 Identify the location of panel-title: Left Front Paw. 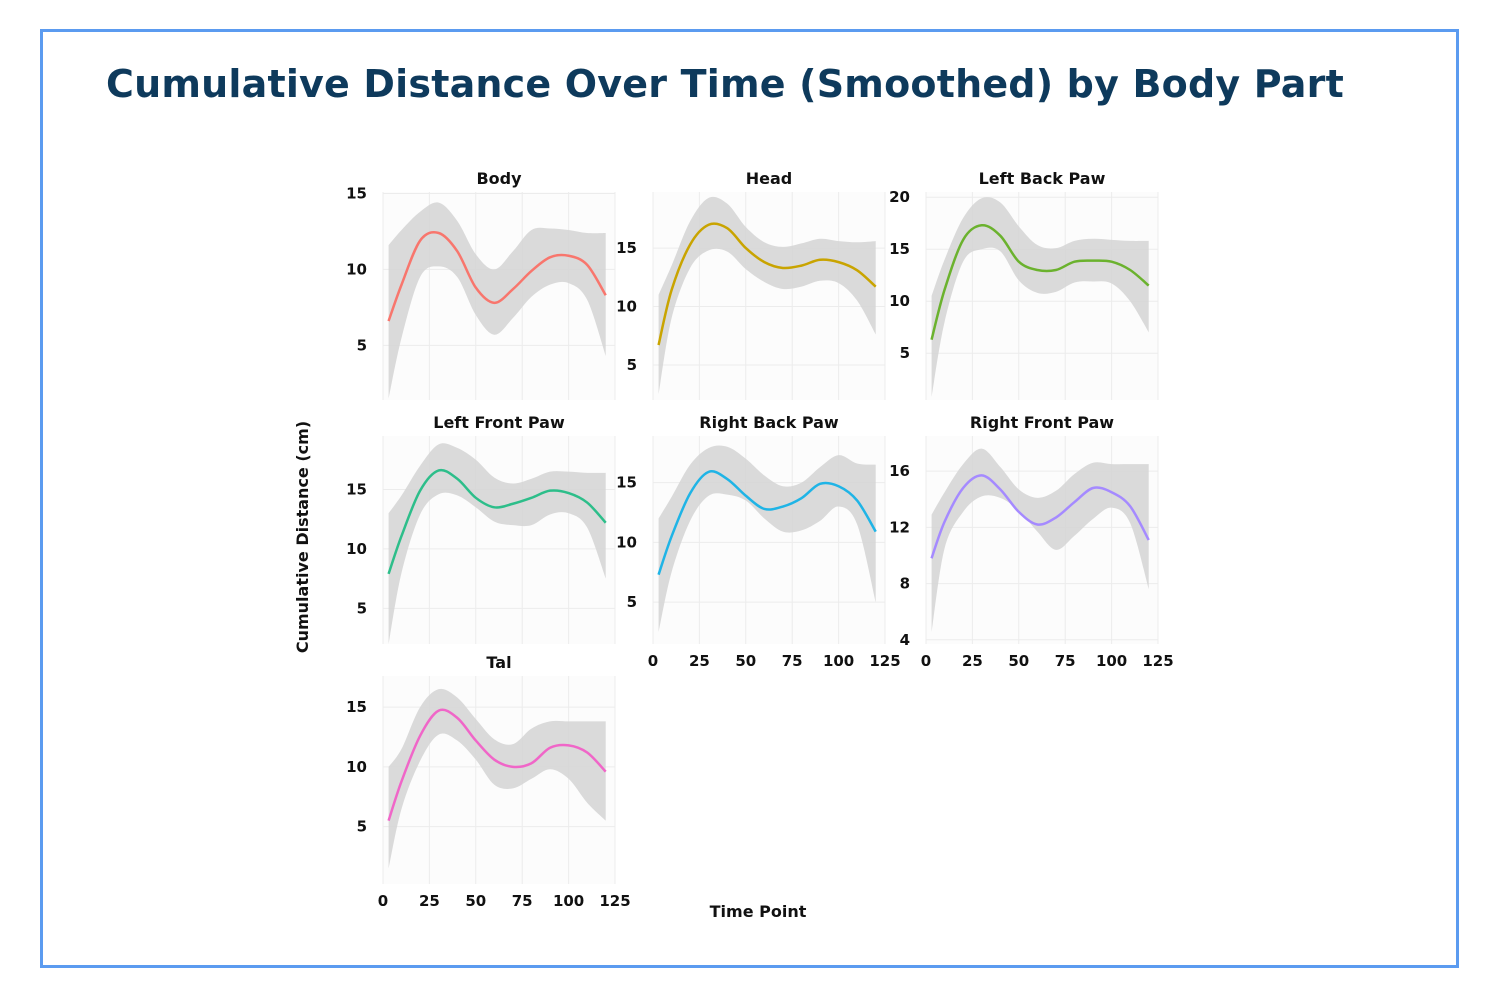
(499, 422).